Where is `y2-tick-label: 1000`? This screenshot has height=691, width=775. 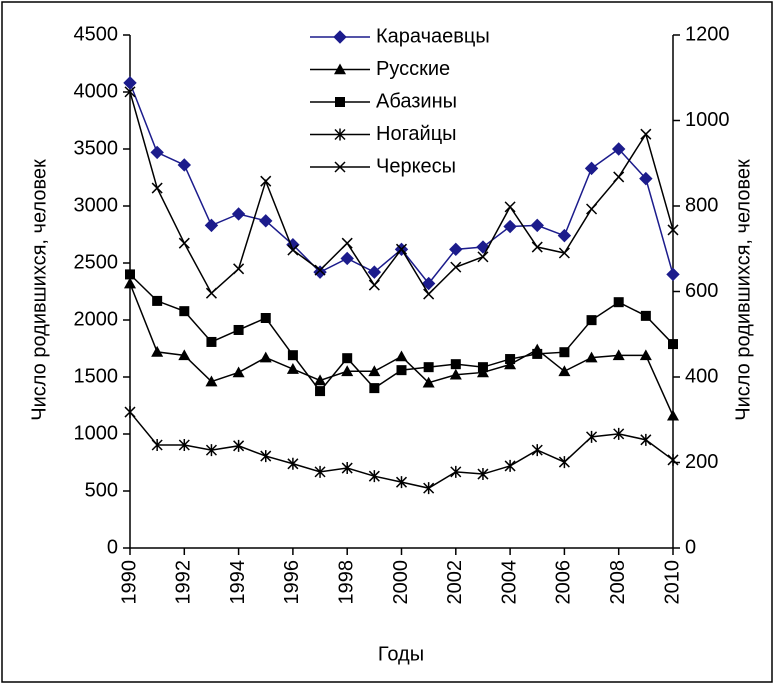 y2-tick-label: 1000 is located at coordinates (707, 120).